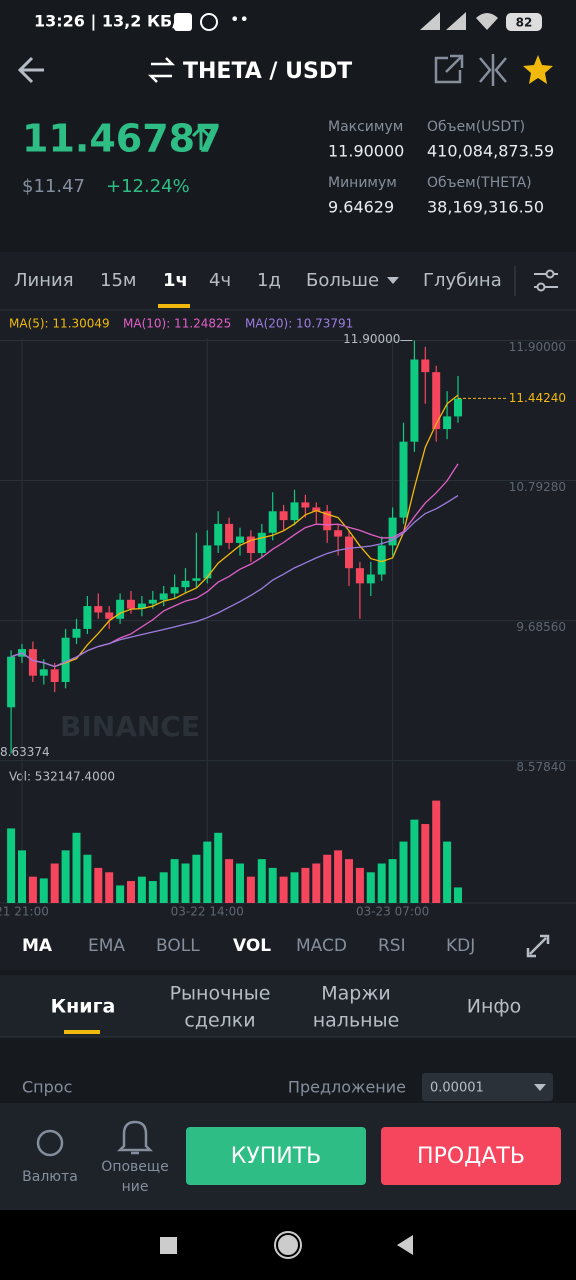 The image size is (576, 1280). I want to click on tab: Рыночные, so click(220, 994).